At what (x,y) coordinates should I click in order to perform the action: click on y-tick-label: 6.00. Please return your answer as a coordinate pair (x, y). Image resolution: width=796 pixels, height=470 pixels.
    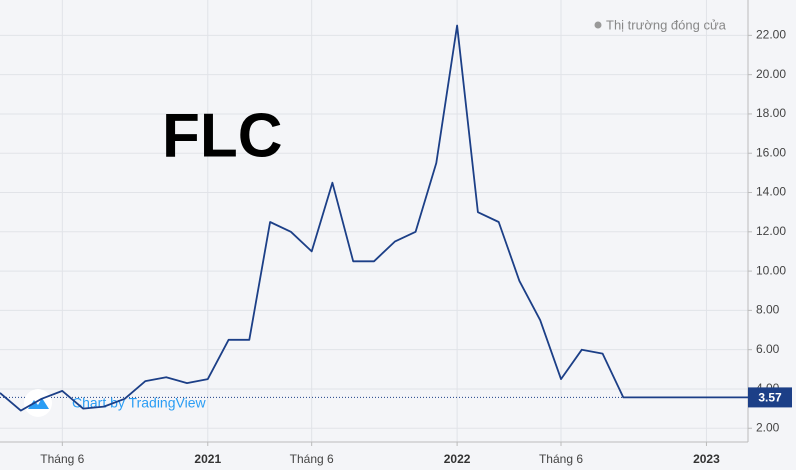
    Looking at the image, I should click on (768, 349).